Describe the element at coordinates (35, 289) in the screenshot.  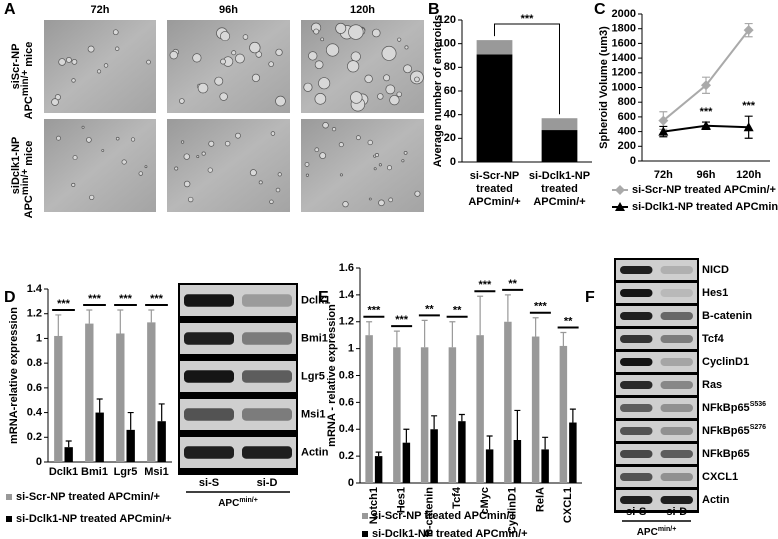
I see `y-tick-label: 1.4` at that location.